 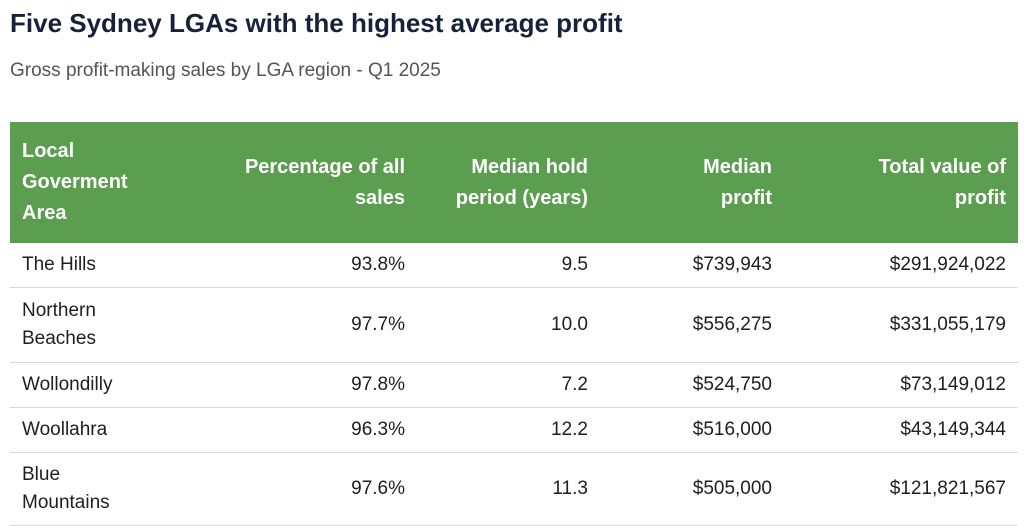 I want to click on cell-text: 10.0, so click(x=569, y=324).